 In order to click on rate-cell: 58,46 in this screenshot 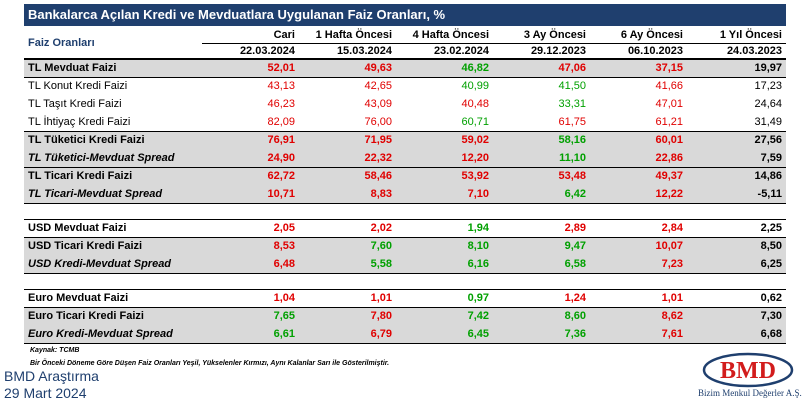, I will do `click(347, 176)`.